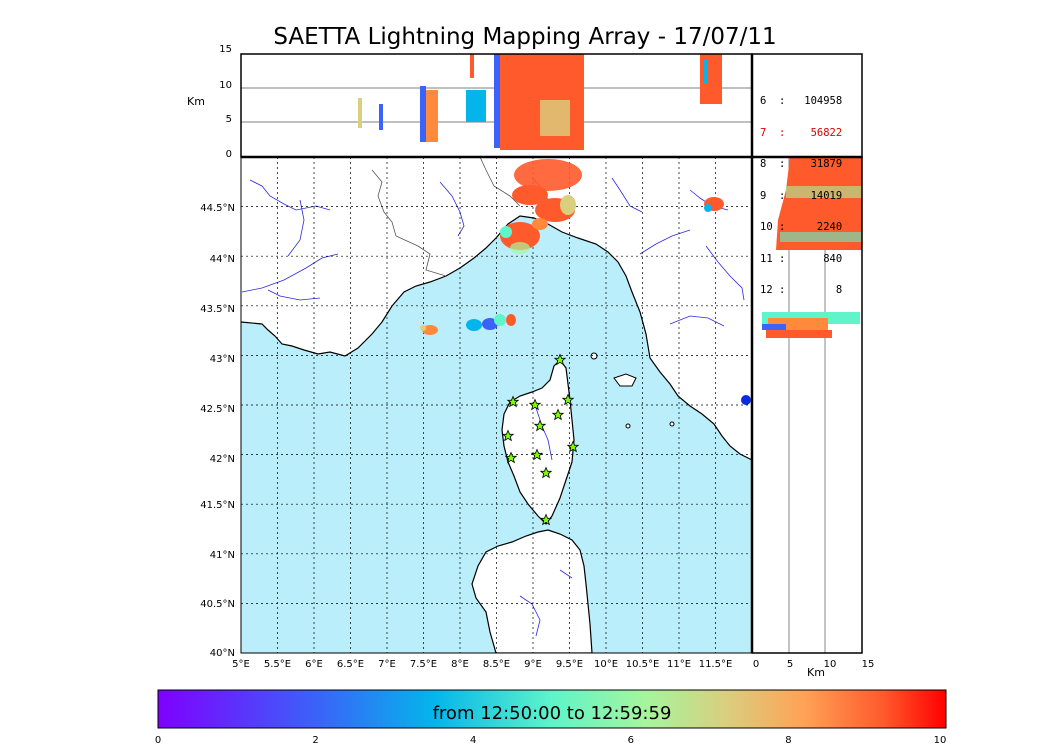  Describe the element at coordinates (229, 154) in the screenshot. I see `top-y-tick: 0` at that location.